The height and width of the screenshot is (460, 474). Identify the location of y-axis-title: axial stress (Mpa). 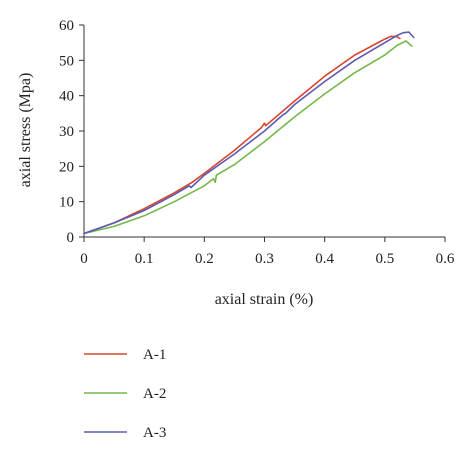
(25, 130).